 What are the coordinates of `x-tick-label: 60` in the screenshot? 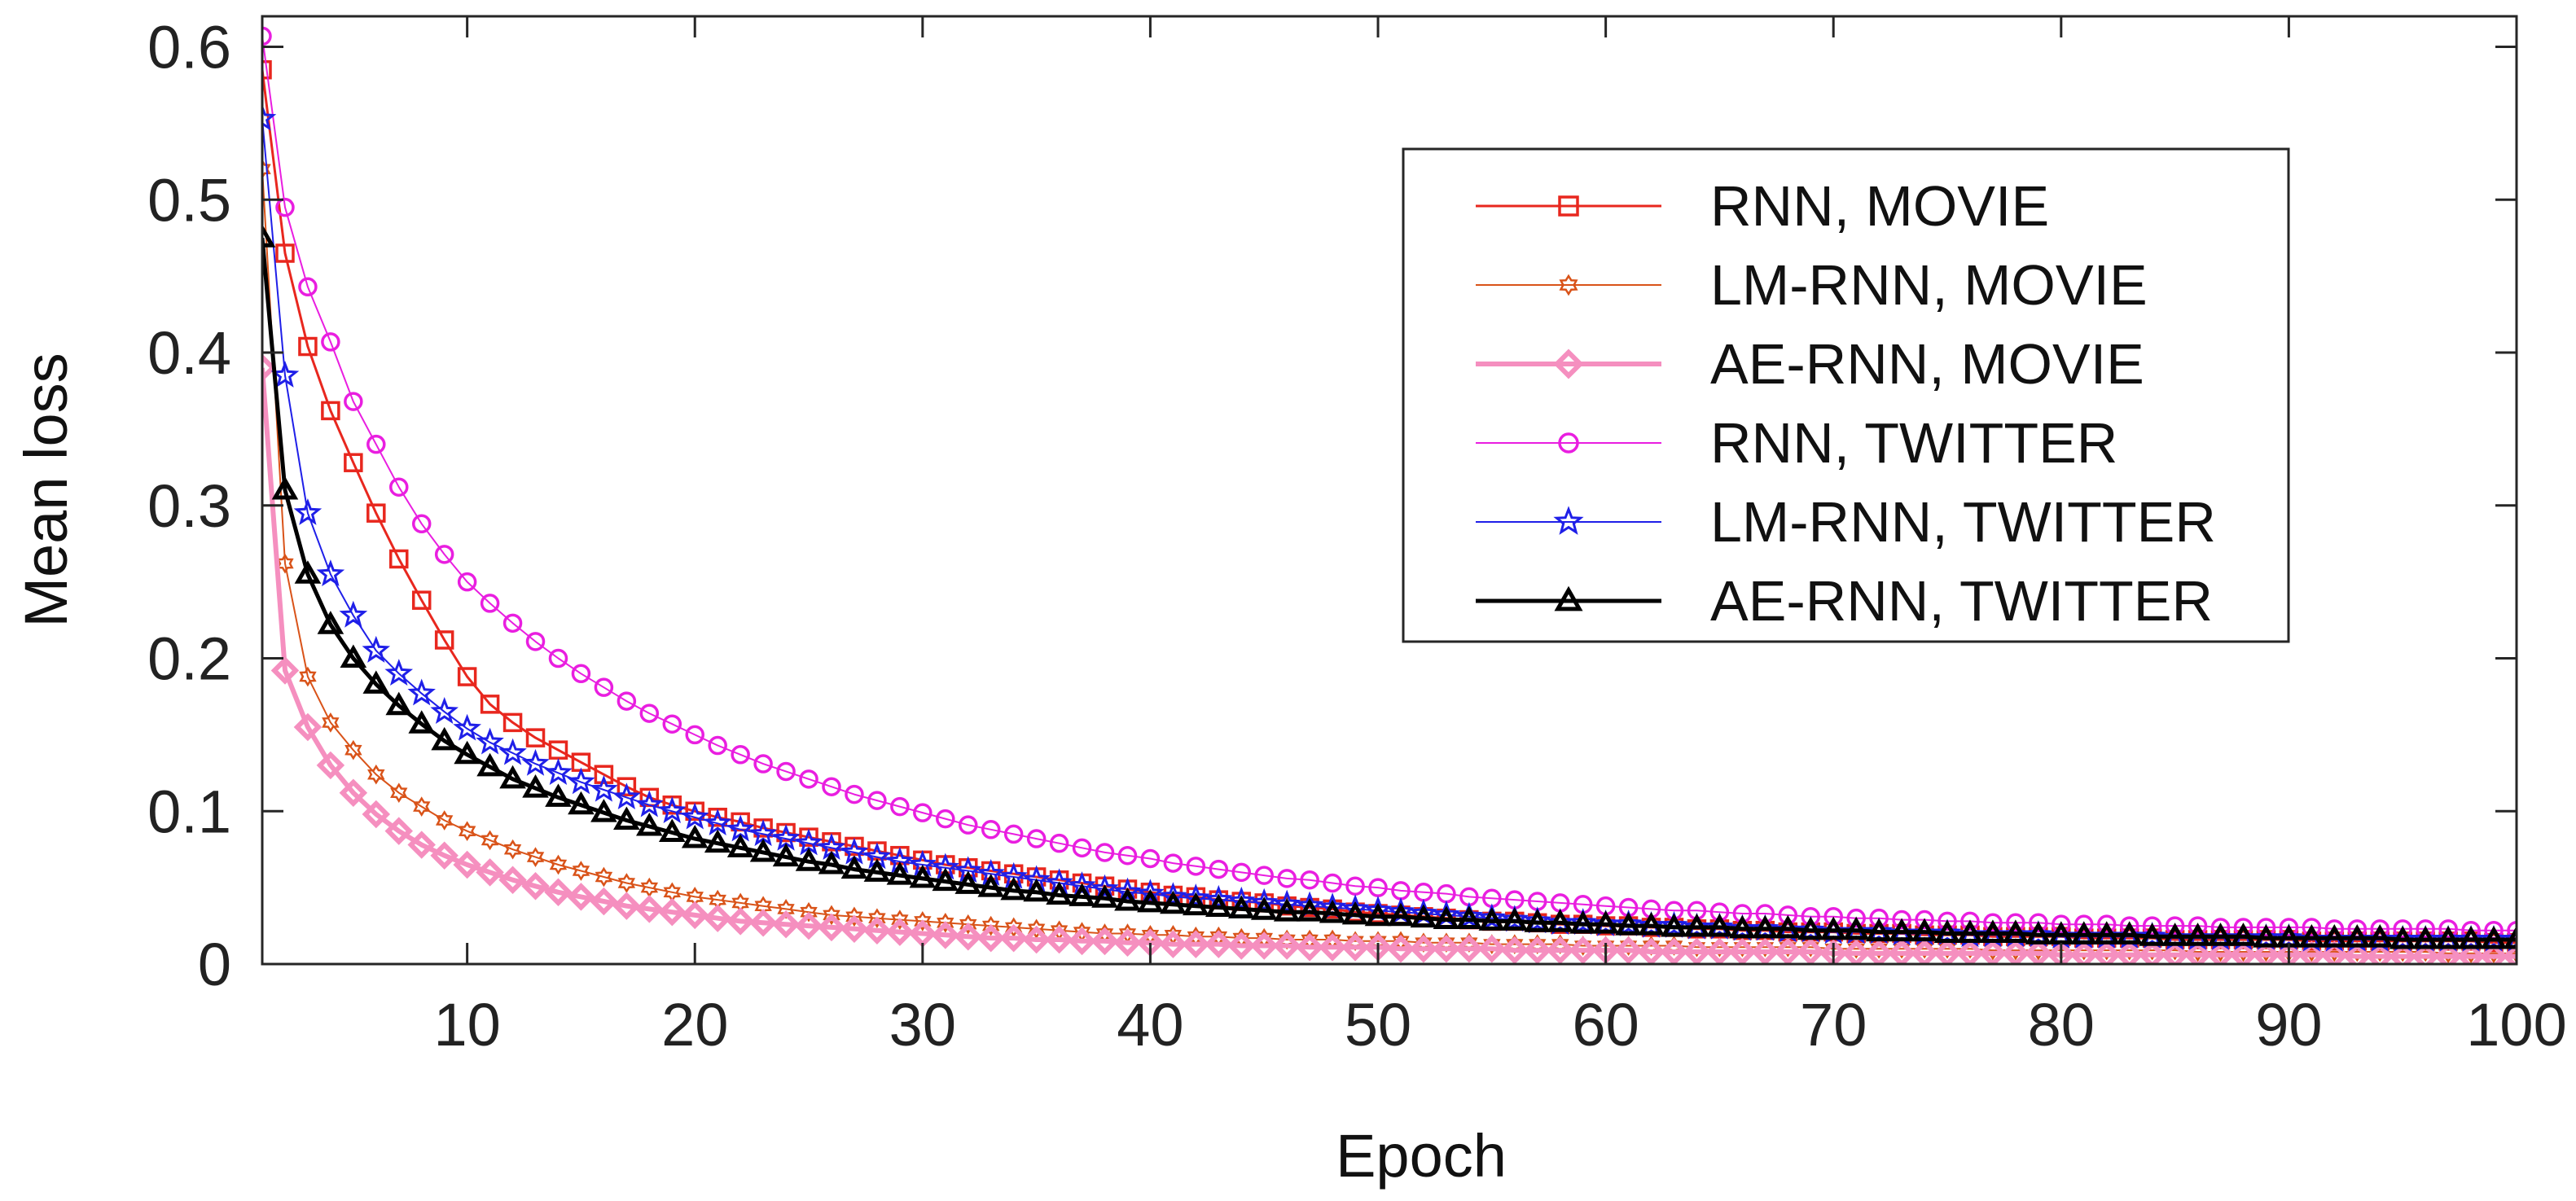 It's located at (1605, 1025).